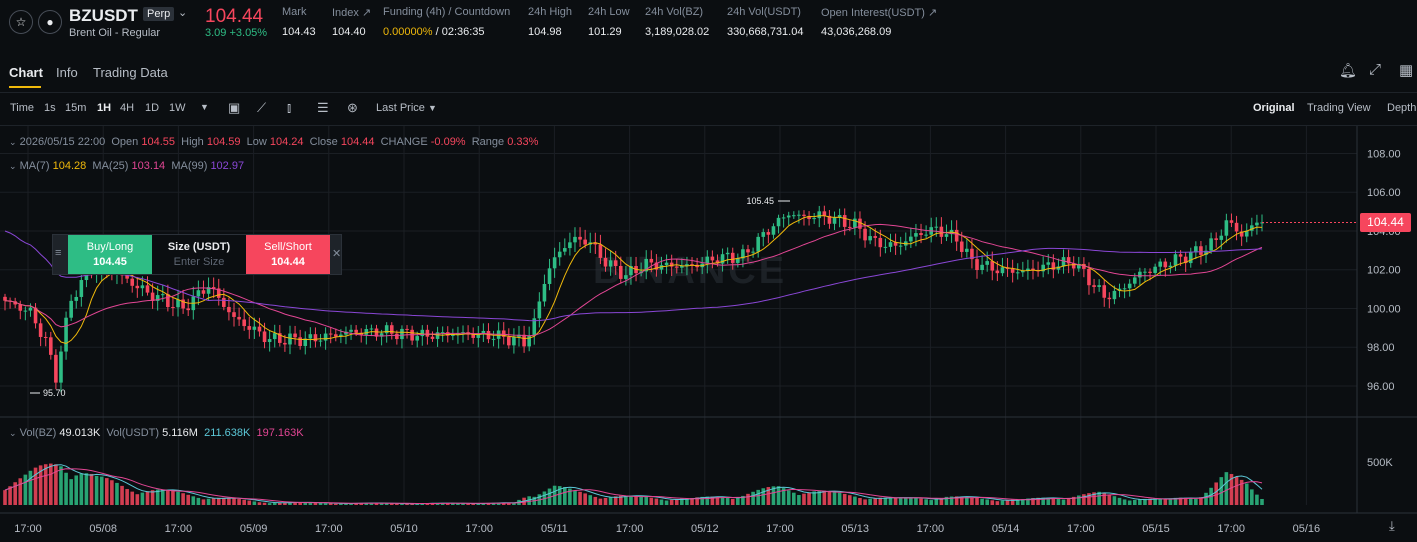  I want to click on interval-more-icon: ▼, so click(204, 107).